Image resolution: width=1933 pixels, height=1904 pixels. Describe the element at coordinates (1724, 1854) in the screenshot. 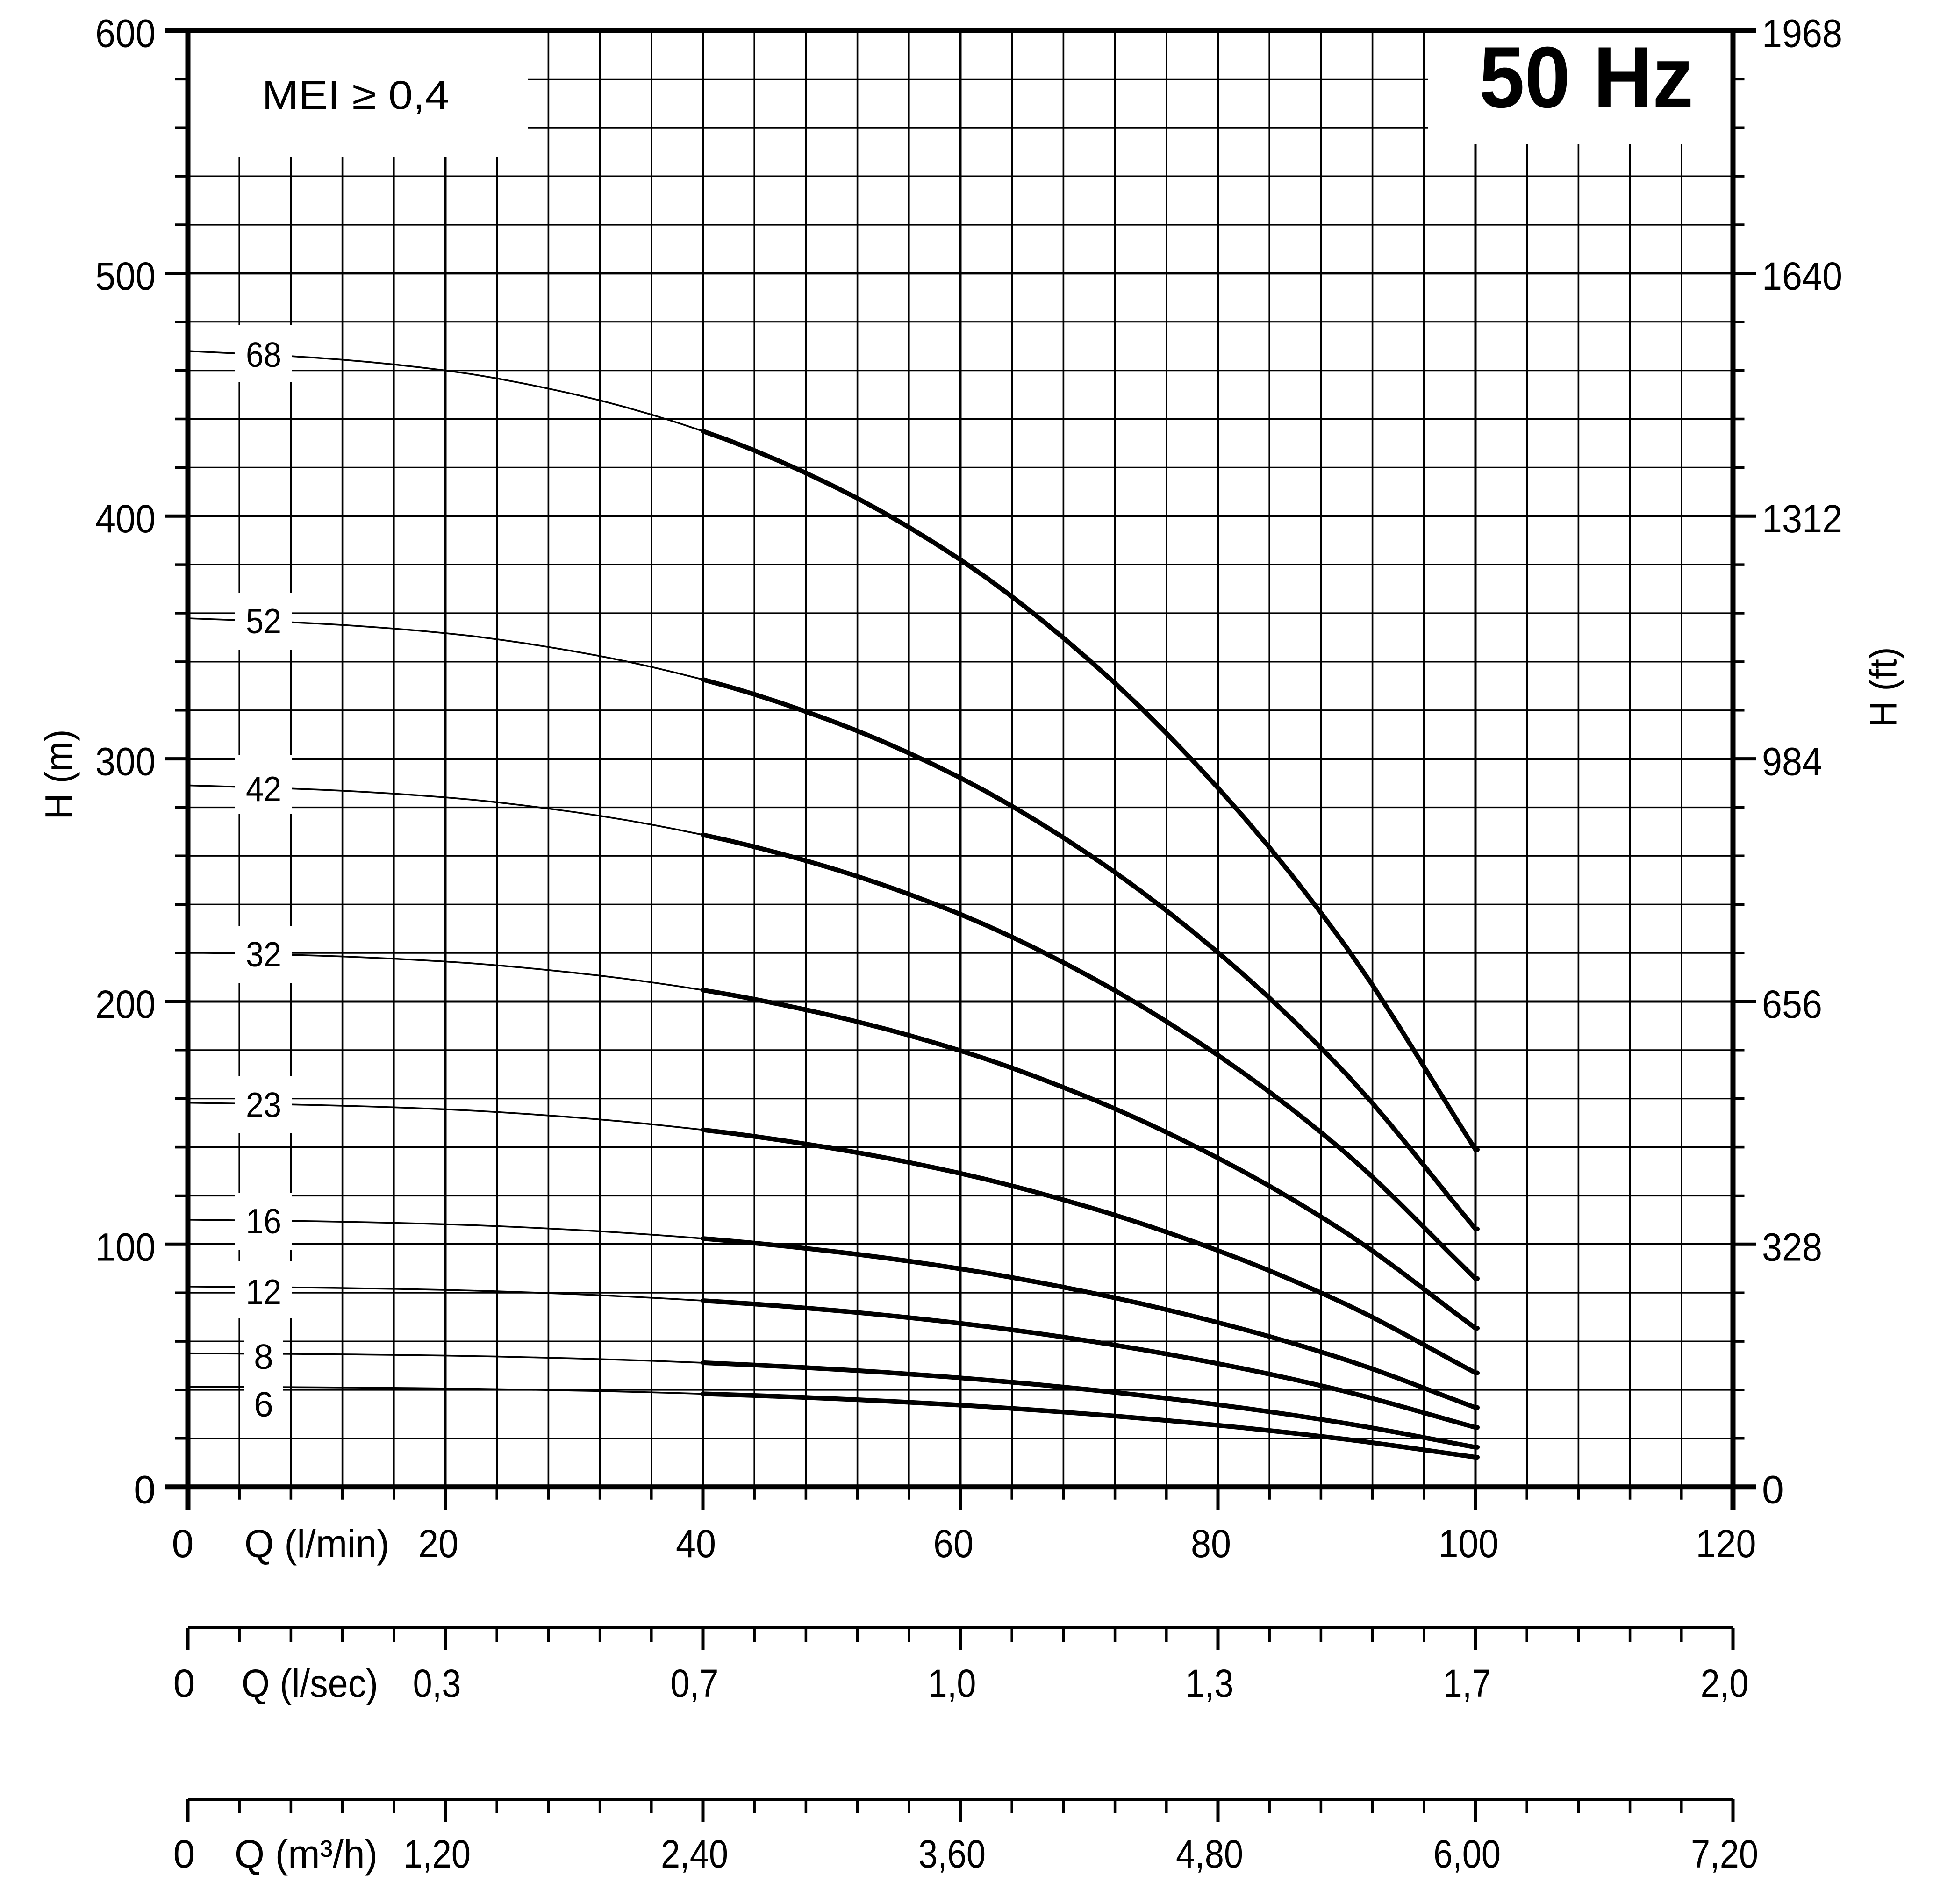

I see `svg-text: 7,20` at that location.